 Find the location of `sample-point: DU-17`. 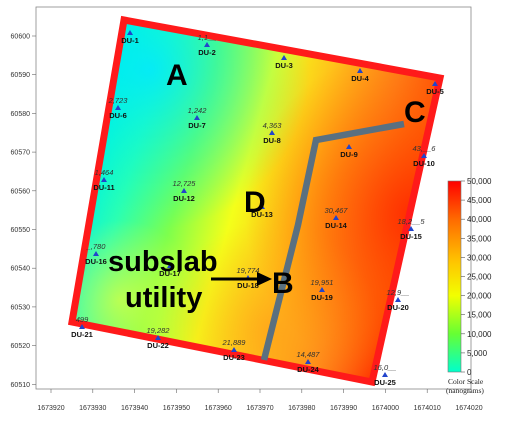

sample-point: DU-17 is located at coordinates (170, 270).